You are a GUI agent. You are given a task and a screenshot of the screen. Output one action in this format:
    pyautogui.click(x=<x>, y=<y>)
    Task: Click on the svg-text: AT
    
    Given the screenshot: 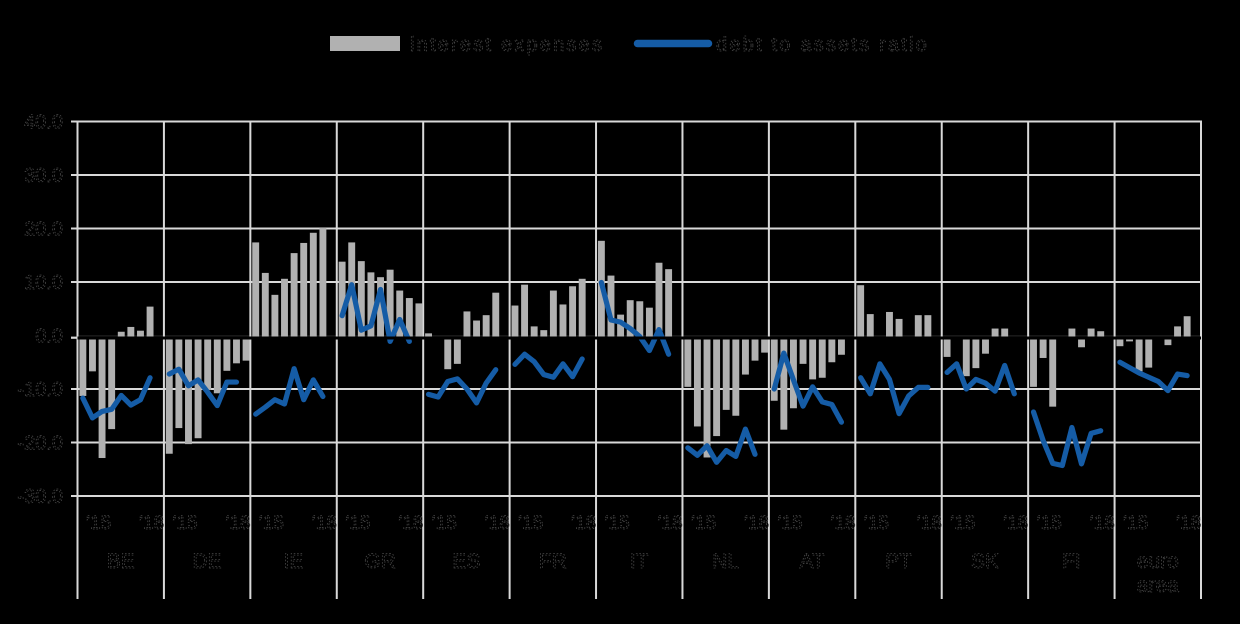 What is the action you would take?
    pyautogui.click(x=811, y=561)
    